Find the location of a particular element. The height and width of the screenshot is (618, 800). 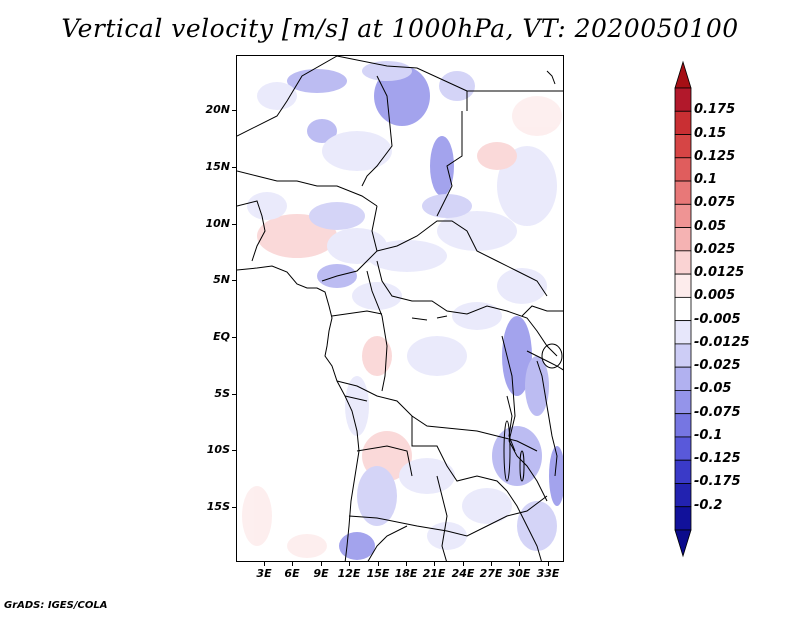

colorbar-label: -0.1 is located at coordinates (708, 435).